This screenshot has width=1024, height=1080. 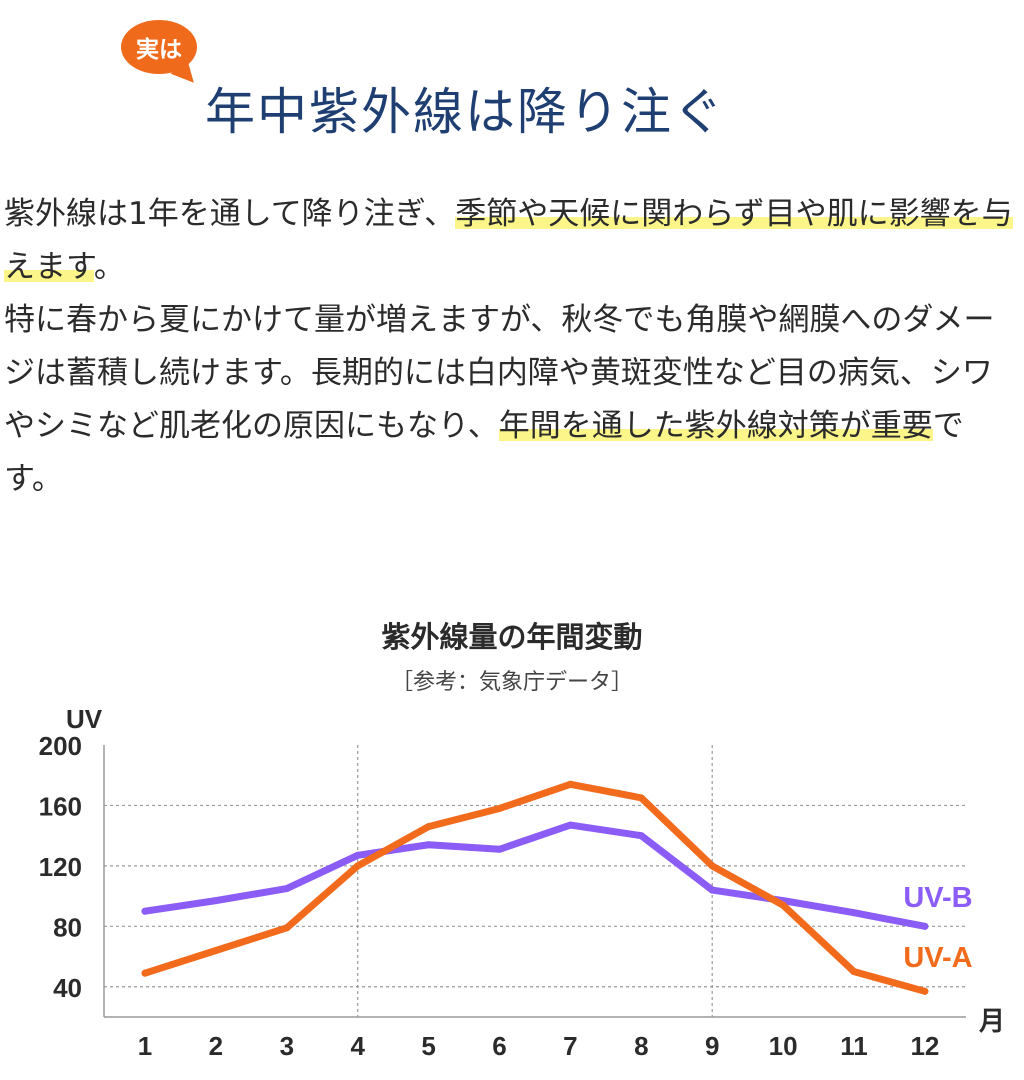 What do you see at coordinates (60, 867) in the screenshot?
I see `y-tick-label: 120` at bounding box center [60, 867].